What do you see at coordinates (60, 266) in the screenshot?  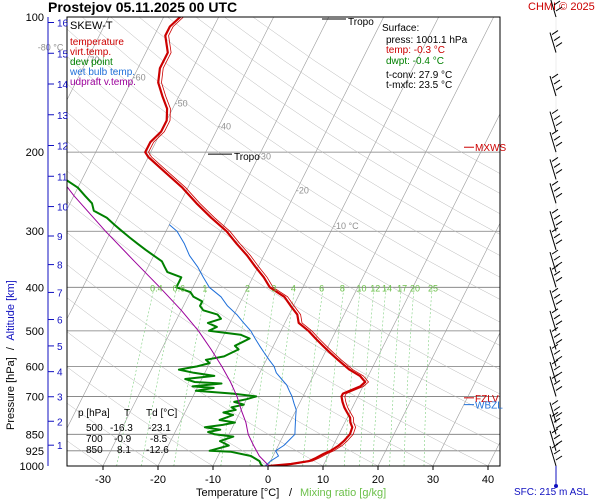 I see `altitude-tick-label: 8` at bounding box center [60, 266].